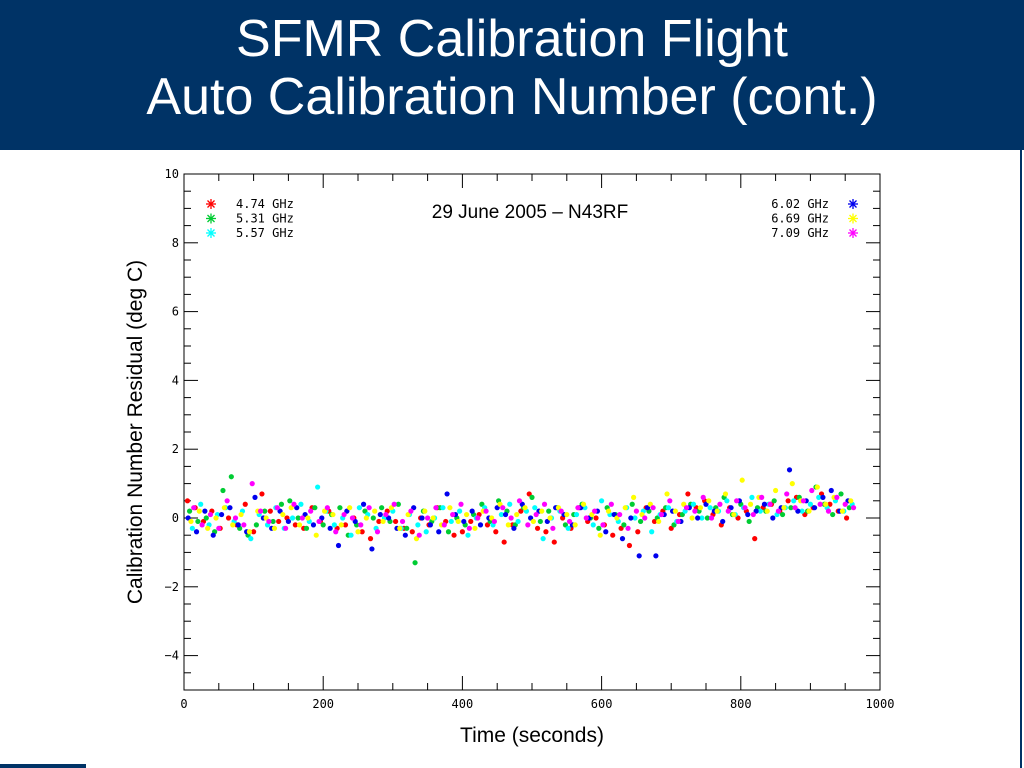 This screenshot has width=1024, height=768. I want to click on legend-label: 5.57 GHz, so click(265, 233).